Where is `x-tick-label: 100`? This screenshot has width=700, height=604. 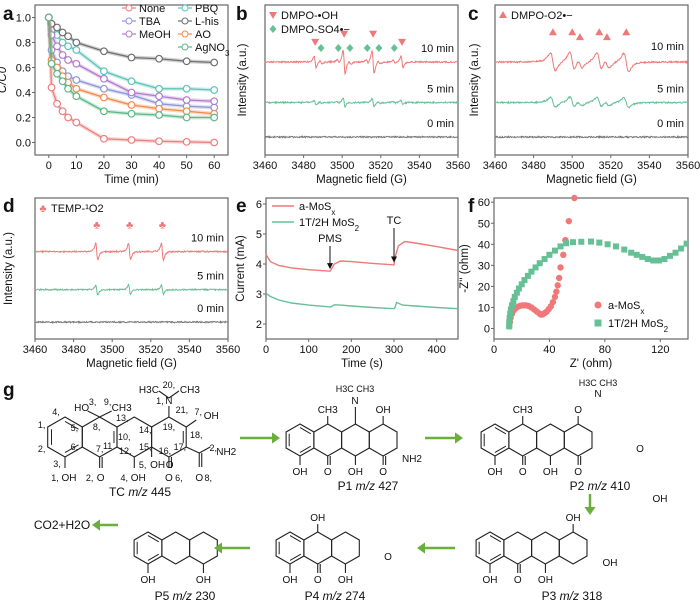 x-tick-label: 100 is located at coordinates (308, 350).